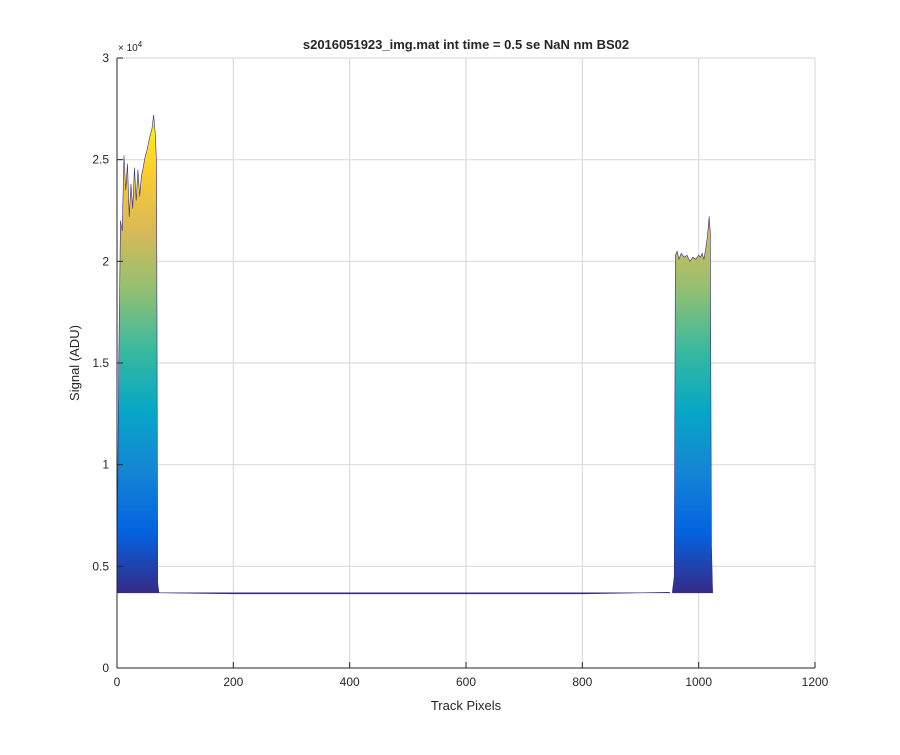 This screenshot has height=755, width=900. I want to click on y-tick-label: 0, so click(105, 668).